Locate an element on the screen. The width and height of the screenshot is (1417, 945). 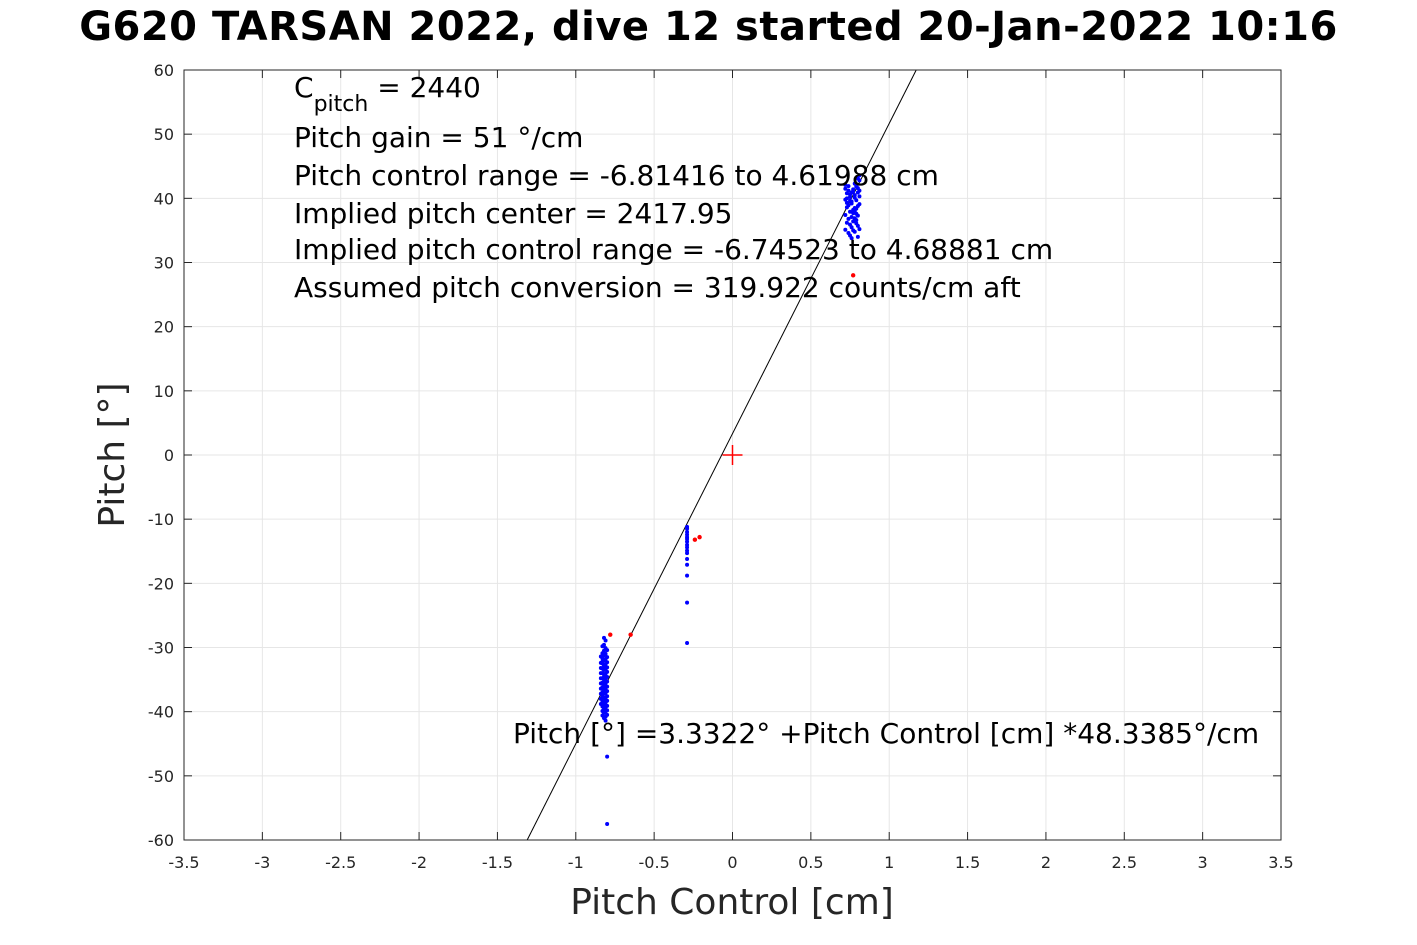
x-tick-label: 3 is located at coordinates (1203, 862).